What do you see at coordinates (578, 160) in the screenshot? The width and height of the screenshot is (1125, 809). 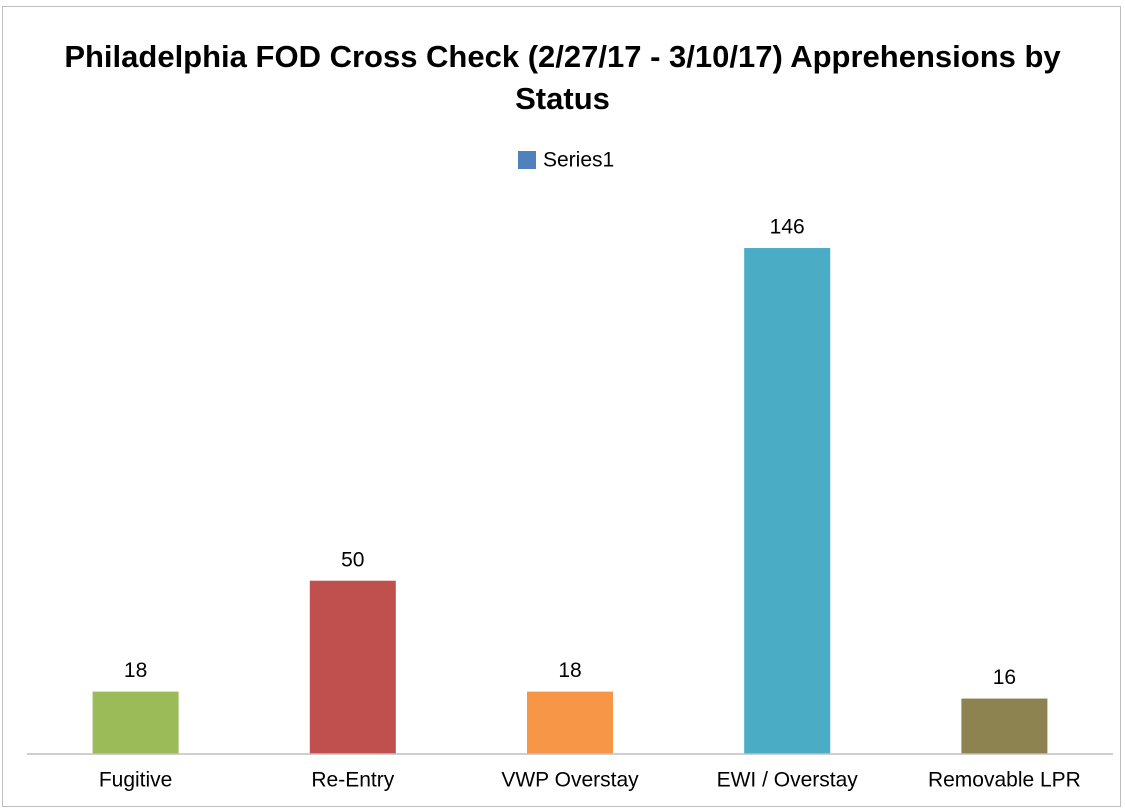 I see `legend-label: Series1` at bounding box center [578, 160].